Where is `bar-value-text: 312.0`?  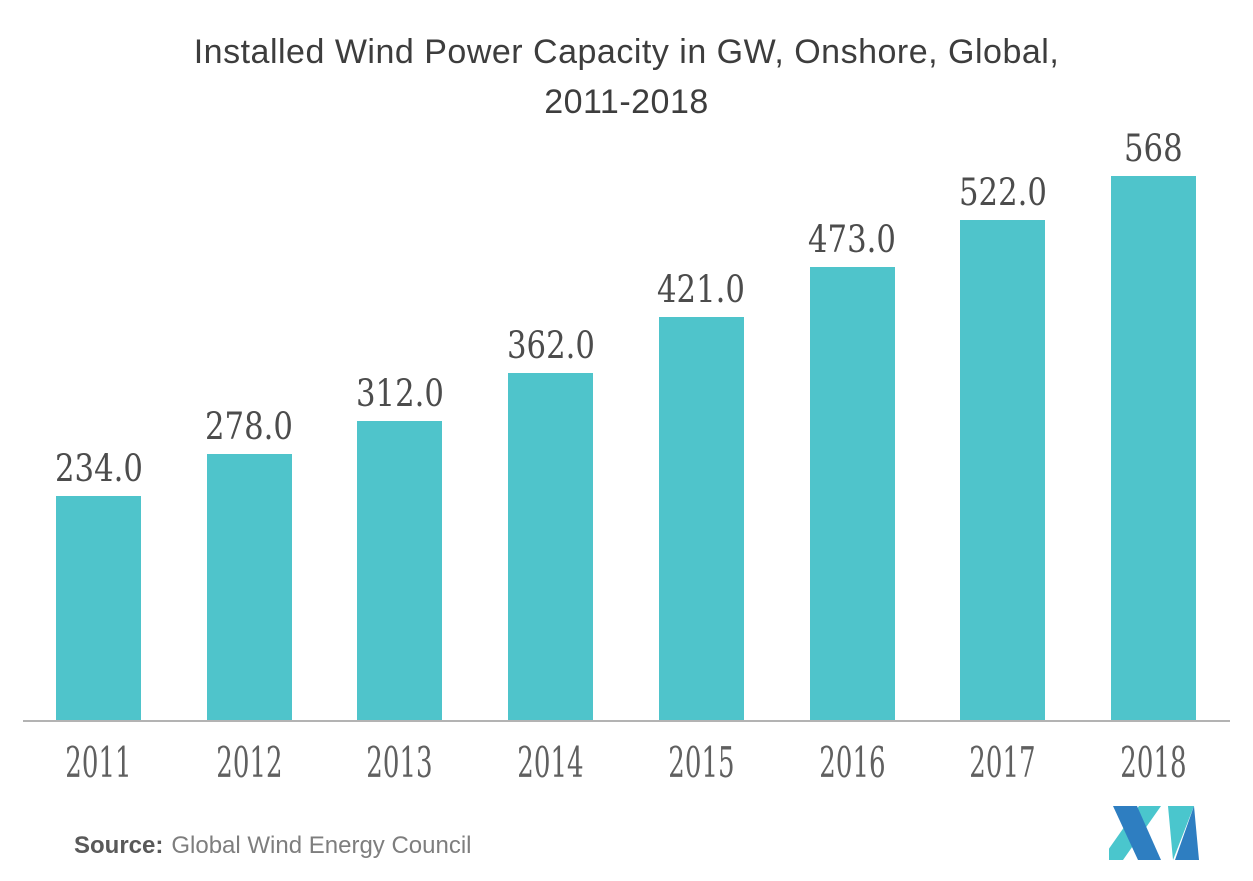 bar-value-text: 312.0 is located at coordinates (399, 393).